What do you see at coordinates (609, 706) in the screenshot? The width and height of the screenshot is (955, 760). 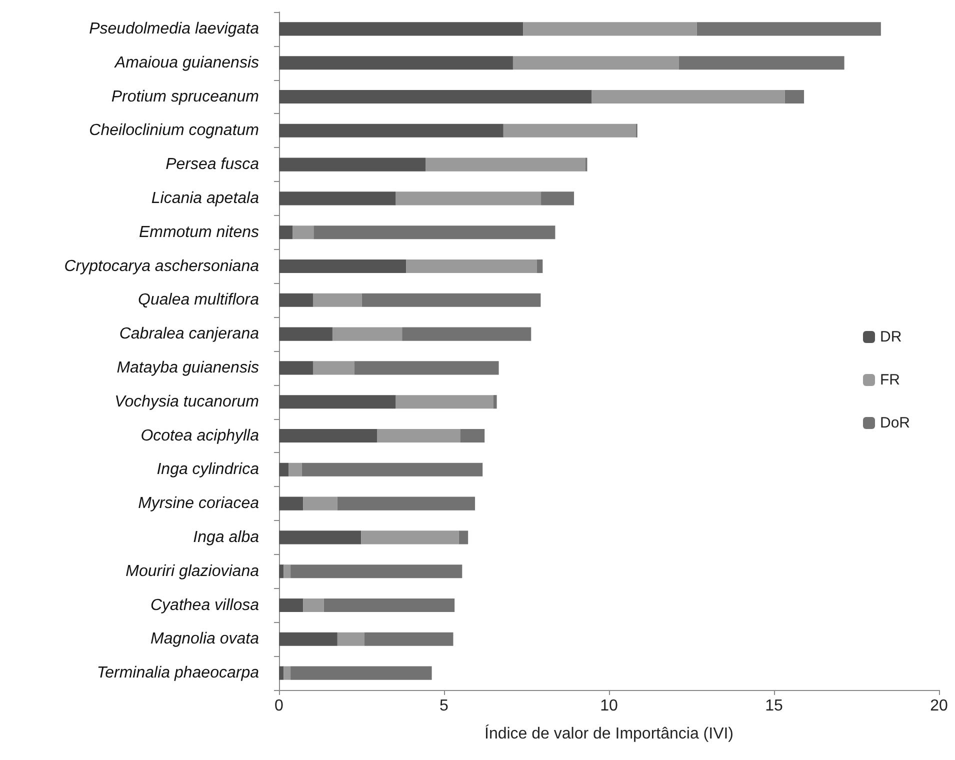 I see `x-tick-label: 10` at bounding box center [609, 706].